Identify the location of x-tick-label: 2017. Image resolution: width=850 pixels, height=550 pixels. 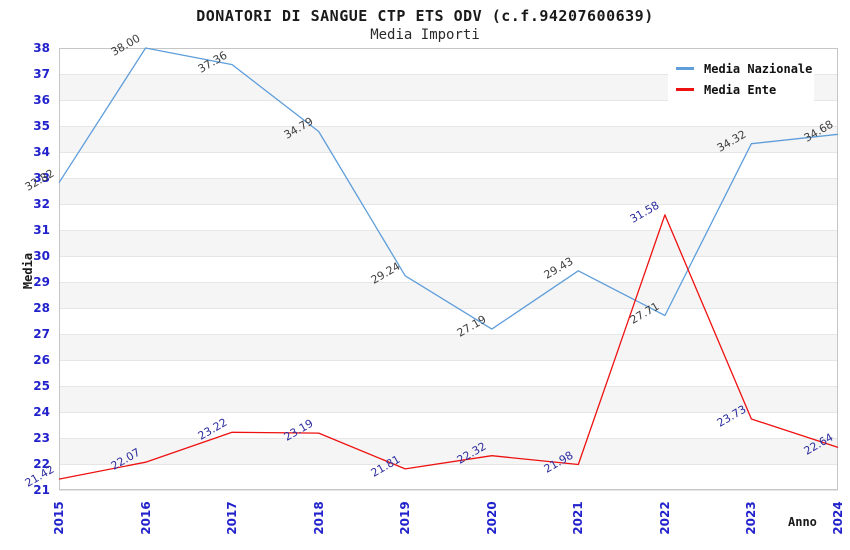
(232, 518).